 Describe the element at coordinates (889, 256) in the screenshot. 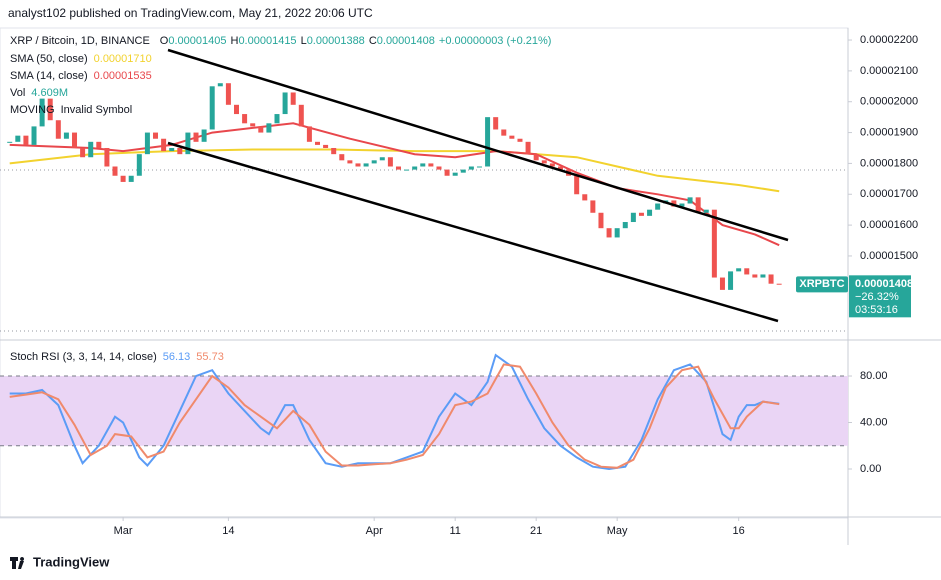

I see `y-tick-label: 0.00001500` at that location.